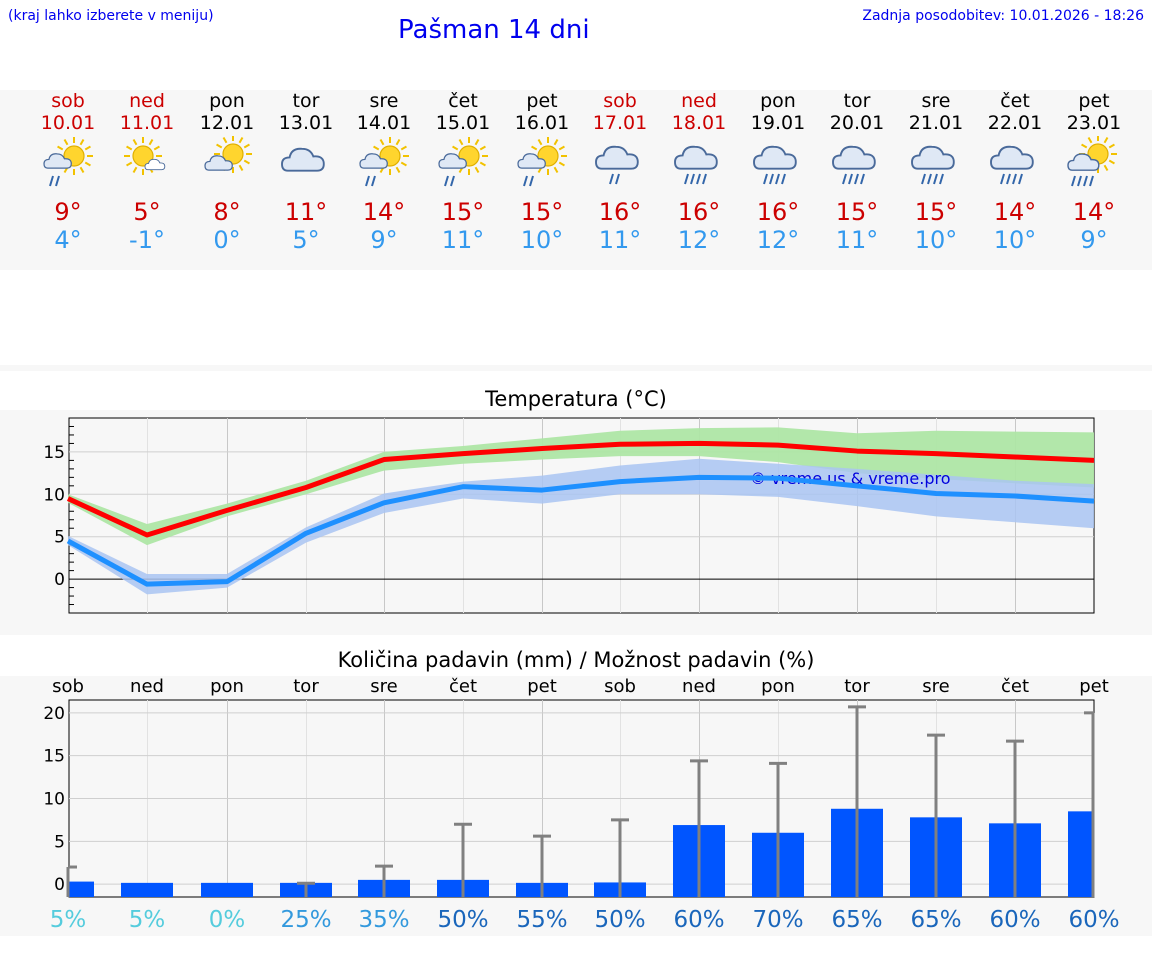  I want to click on temperature-chart-title: Temperatura (°C), so click(576, 399).